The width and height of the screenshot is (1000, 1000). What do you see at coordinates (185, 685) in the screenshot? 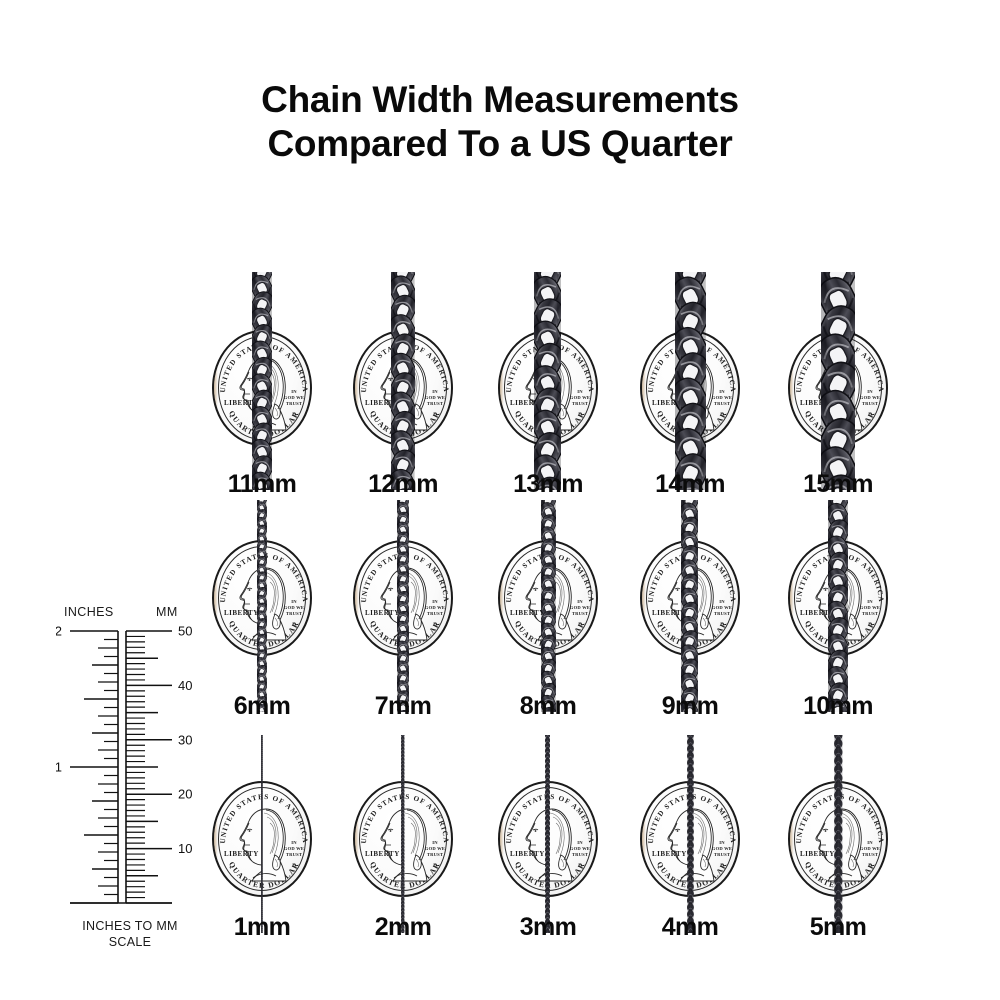
I see `ruler-mm-label: 40` at bounding box center [185, 685].